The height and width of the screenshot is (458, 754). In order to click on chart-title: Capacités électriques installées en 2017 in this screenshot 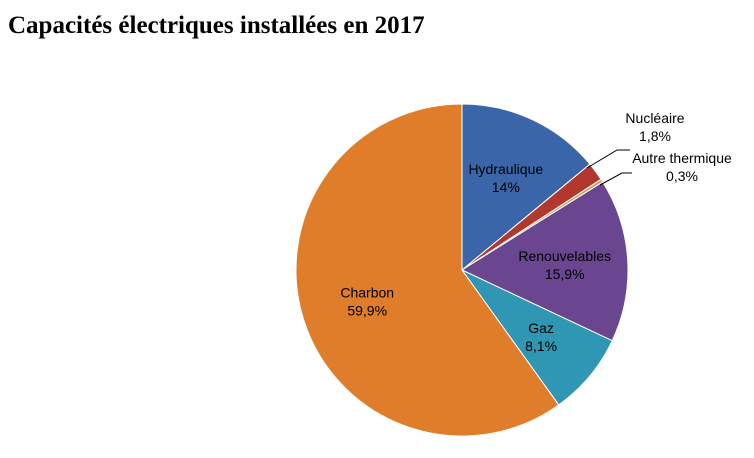, I will do `click(216, 25)`.